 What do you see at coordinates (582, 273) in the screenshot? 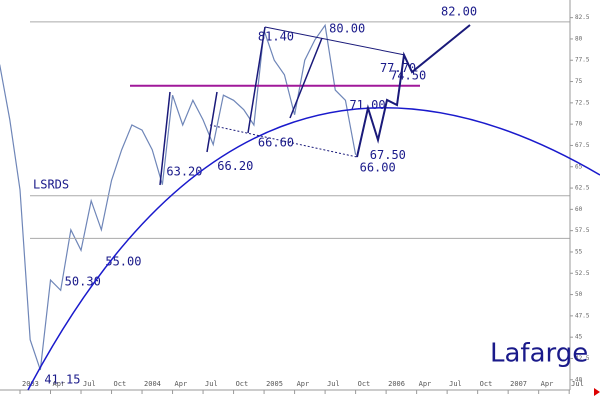
I see `y-tick-label: 52.5` at bounding box center [582, 273].